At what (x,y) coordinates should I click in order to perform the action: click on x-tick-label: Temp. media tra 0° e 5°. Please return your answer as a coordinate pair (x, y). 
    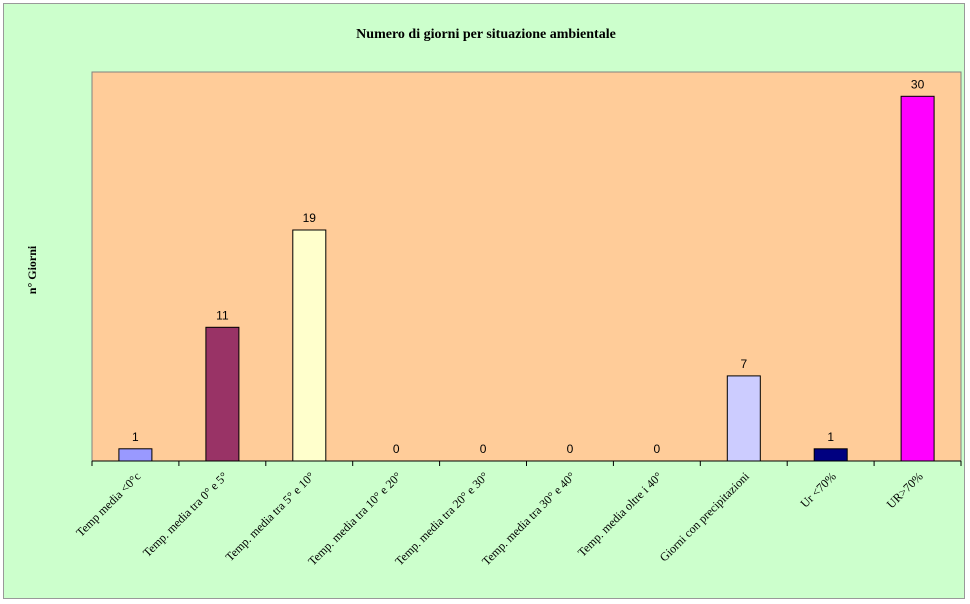
    Looking at the image, I should click on (185, 514).